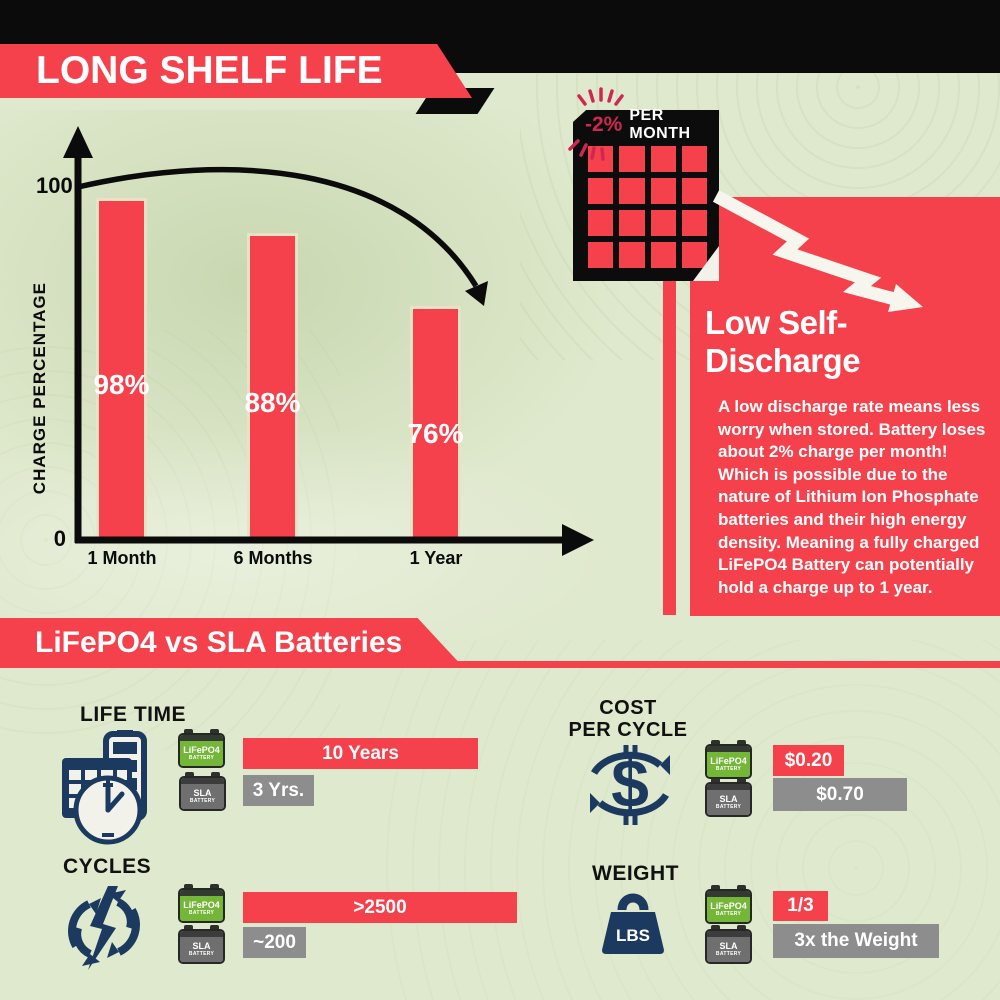 The image size is (1000, 1000). Describe the element at coordinates (209, 70) in the screenshot. I see `page-title: LONG SHELF LIFE` at that location.